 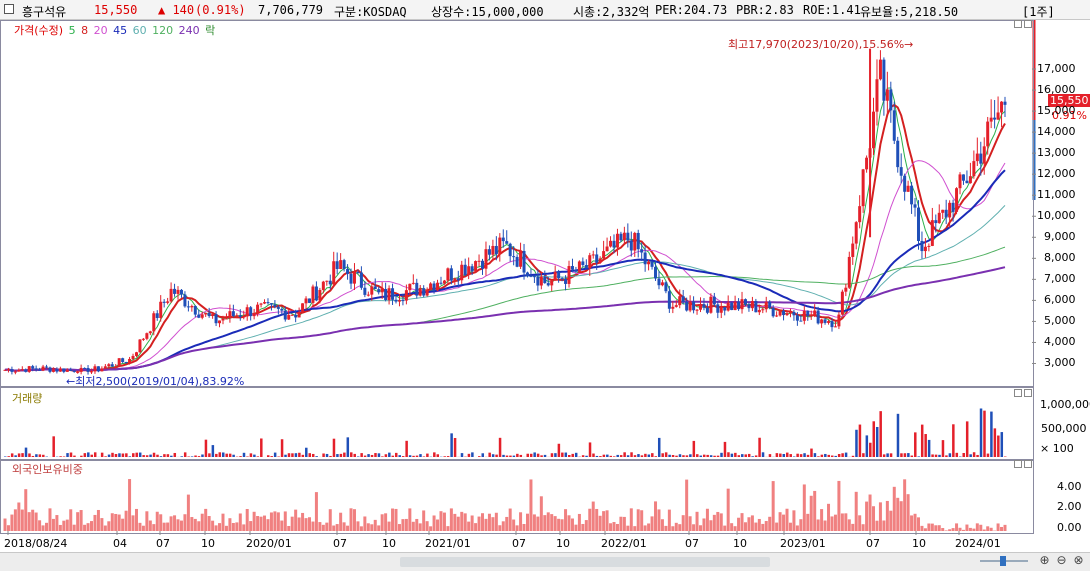 What do you see at coordinates (1078, 560) in the screenshot?
I see `zoom-reset-icon: ⊗` at bounding box center [1078, 560].